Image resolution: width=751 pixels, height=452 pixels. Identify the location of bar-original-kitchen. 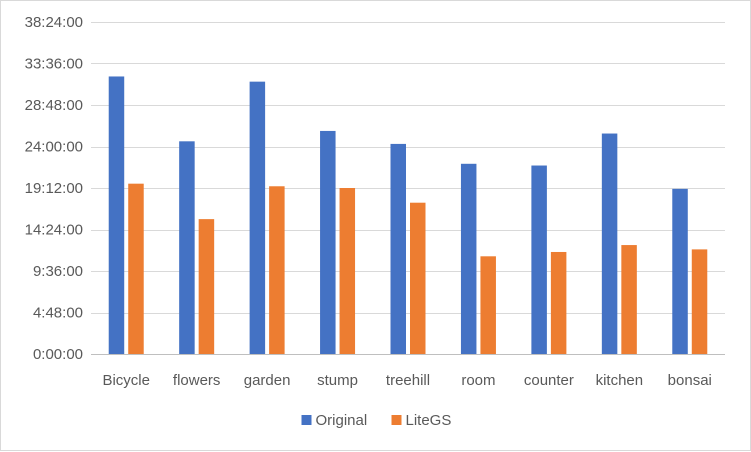
(609, 243).